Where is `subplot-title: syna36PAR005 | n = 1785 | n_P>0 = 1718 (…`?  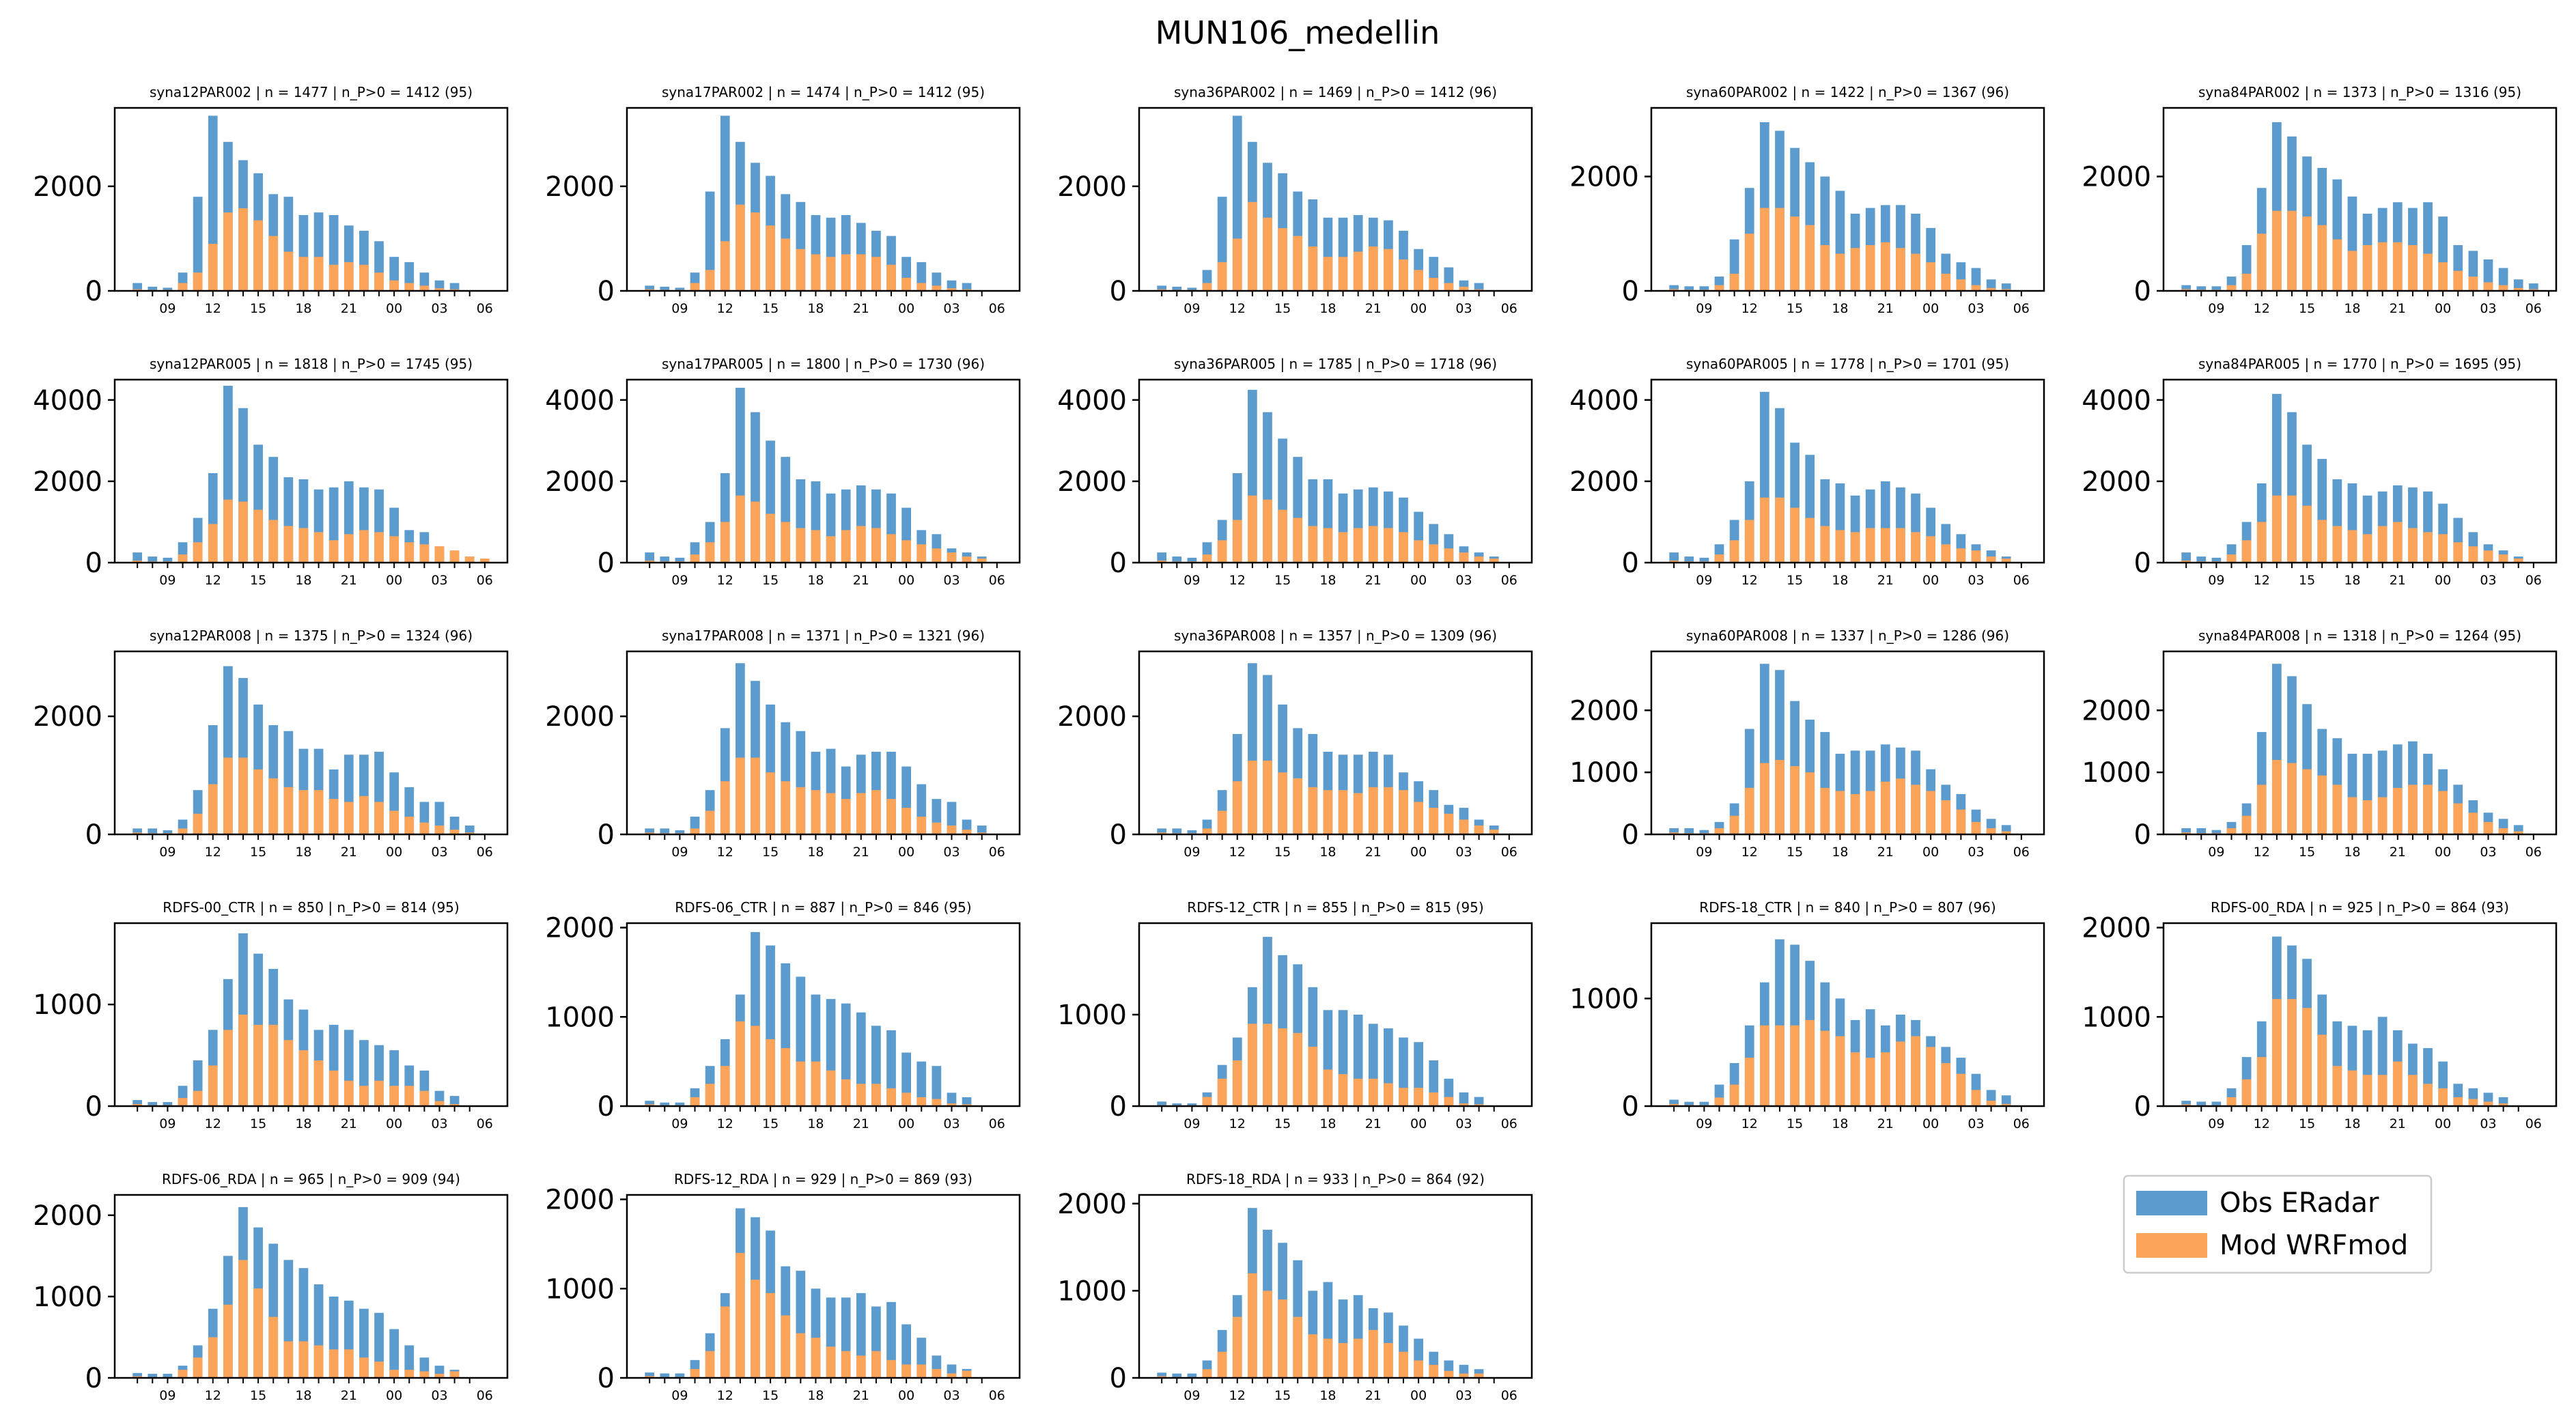
subplot-title: syna36PAR005 | n = 1785 | n_P>0 = 1718 (… is located at coordinates (1335, 364).